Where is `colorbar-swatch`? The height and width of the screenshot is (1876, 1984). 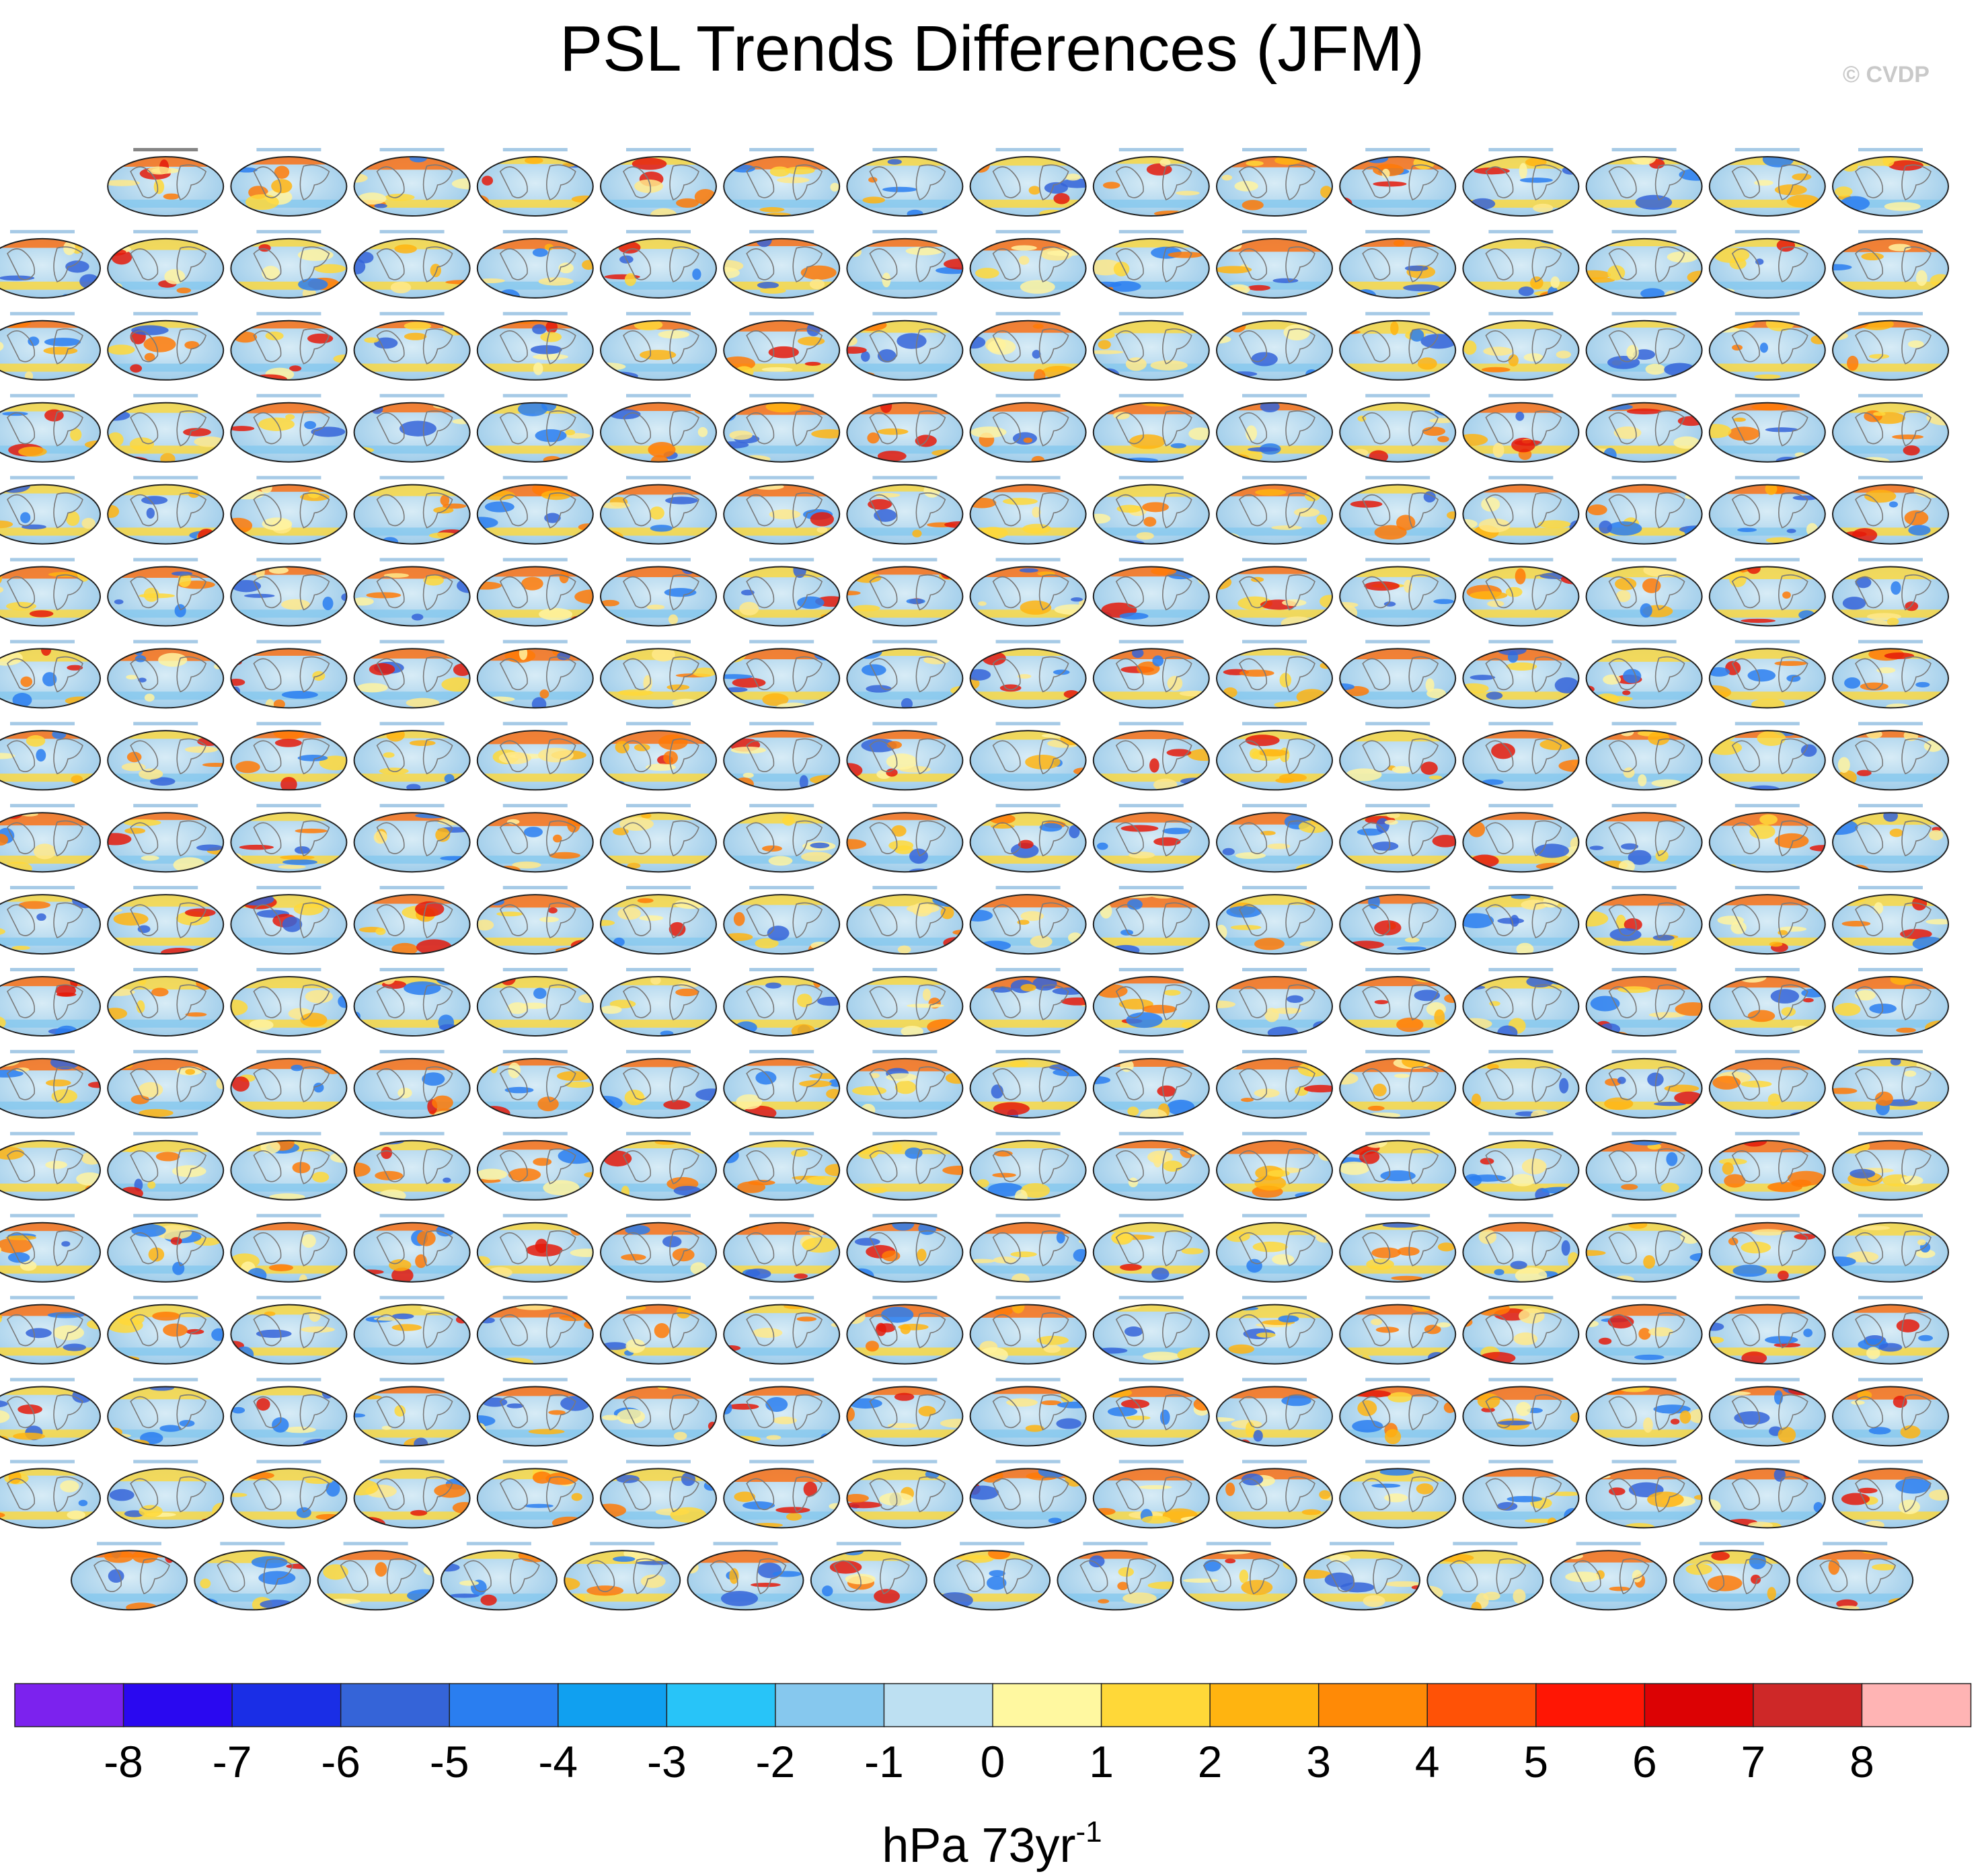 colorbar-swatch is located at coordinates (1373, 1705).